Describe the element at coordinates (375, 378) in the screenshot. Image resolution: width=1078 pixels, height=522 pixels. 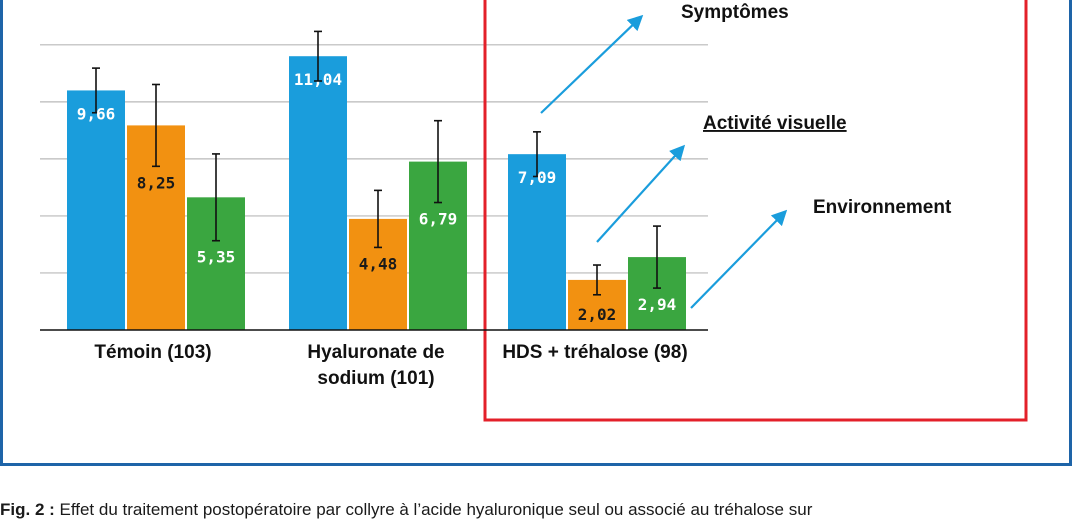
I see `category-label: sodium (101)` at that location.